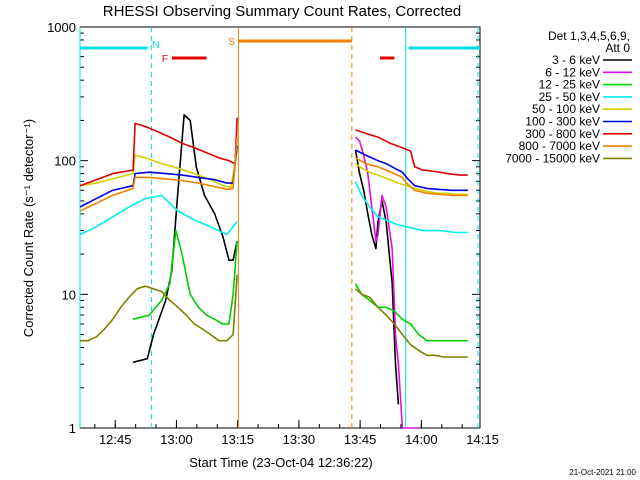 This screenshot has height=480, width=640. I want to click on x-tick-label: 12:45, so click(115, 439).